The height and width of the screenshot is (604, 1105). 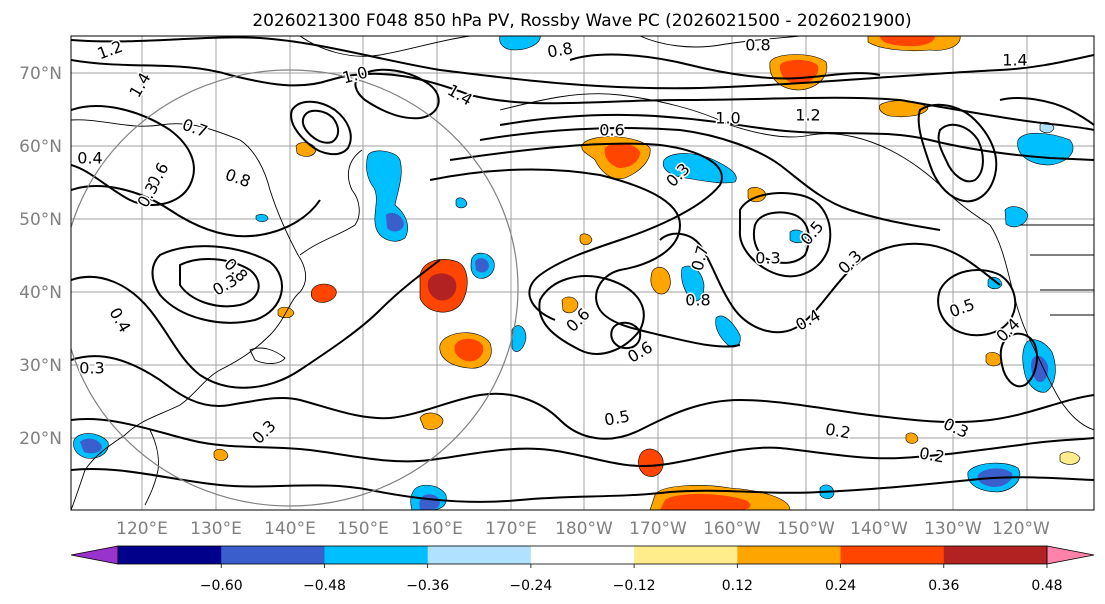 I want to click on colorbar-tick-label: 0.12, so click(x=737, y=586).